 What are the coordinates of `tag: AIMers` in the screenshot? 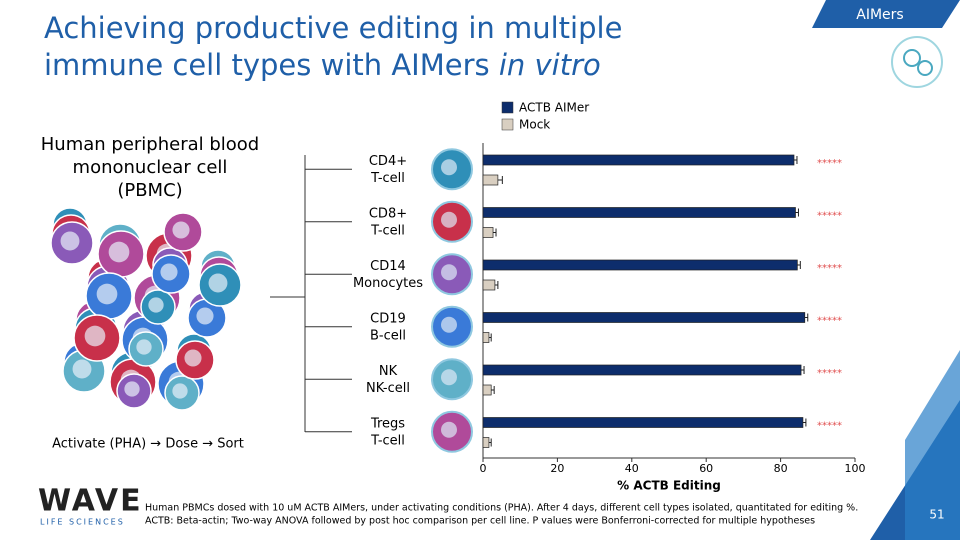 It's located at (879, 15).